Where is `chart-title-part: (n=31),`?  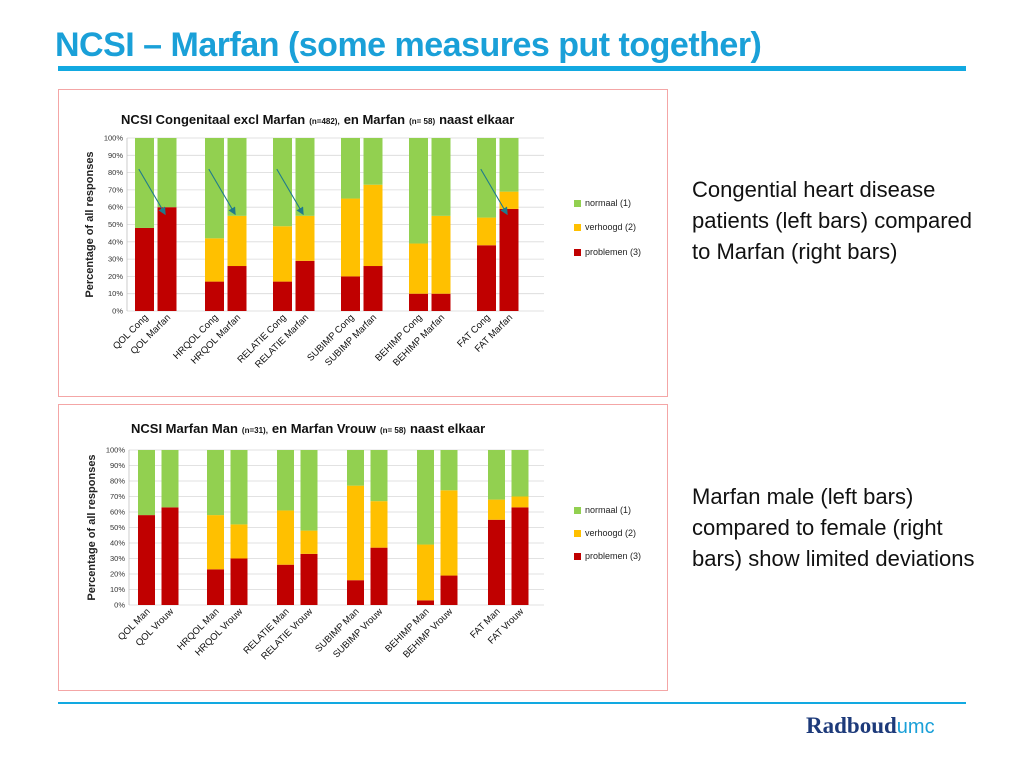
chart-title-part: (n=31), is located at coordinates (255, 430).